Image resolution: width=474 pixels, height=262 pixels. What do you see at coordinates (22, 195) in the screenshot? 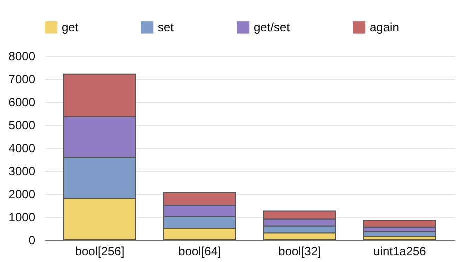
I see `y-tick-label: 2000` at bounding box center [22, 195].